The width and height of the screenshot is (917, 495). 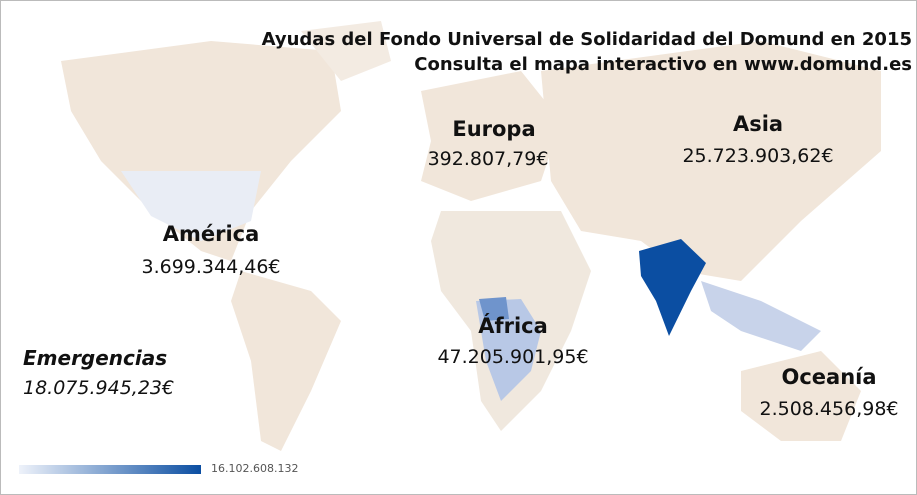 I want to click on europe, so click(x=491, y=136).